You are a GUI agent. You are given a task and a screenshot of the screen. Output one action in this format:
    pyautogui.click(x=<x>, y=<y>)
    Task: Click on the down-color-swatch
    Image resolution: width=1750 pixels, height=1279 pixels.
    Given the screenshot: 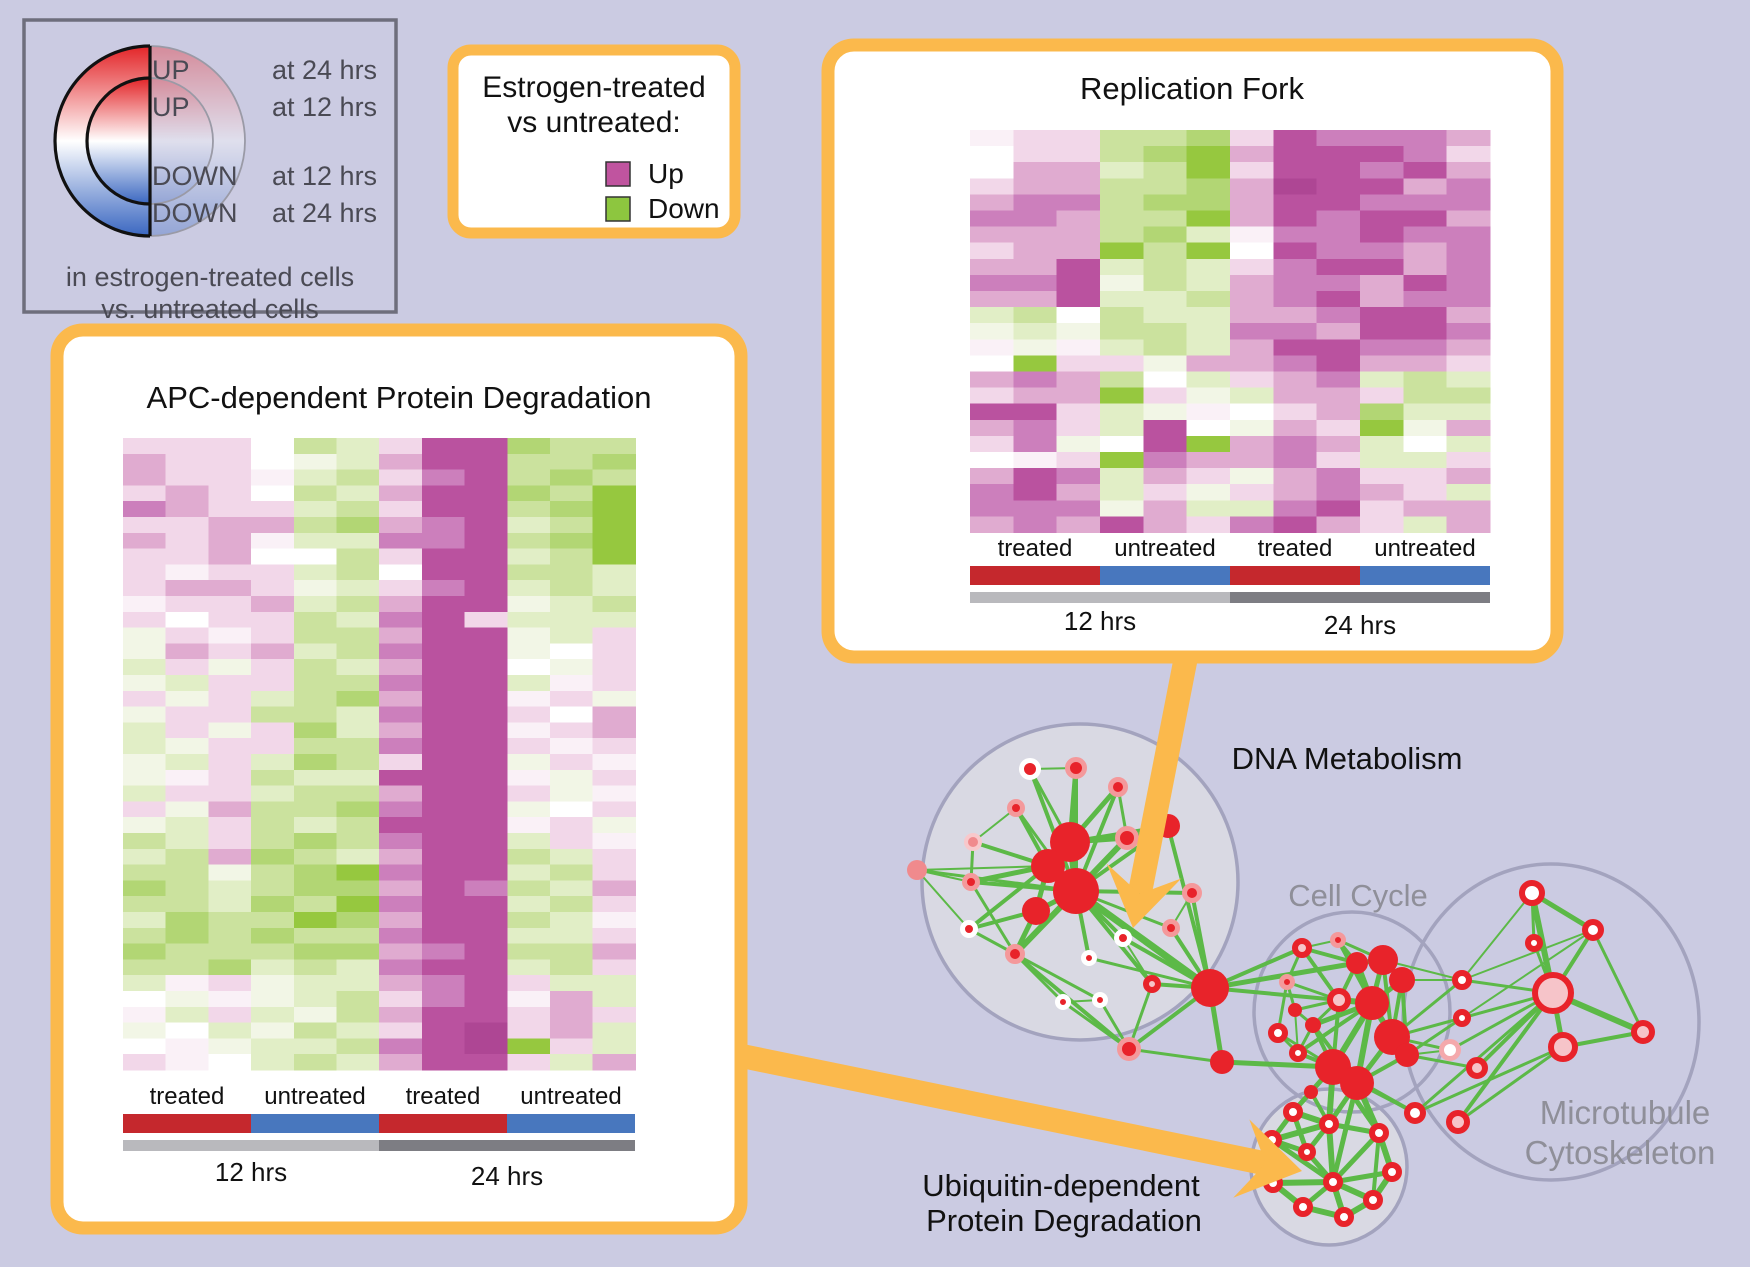 What is the action you would take?
    pyautogui.click(x=618, y=209)
    